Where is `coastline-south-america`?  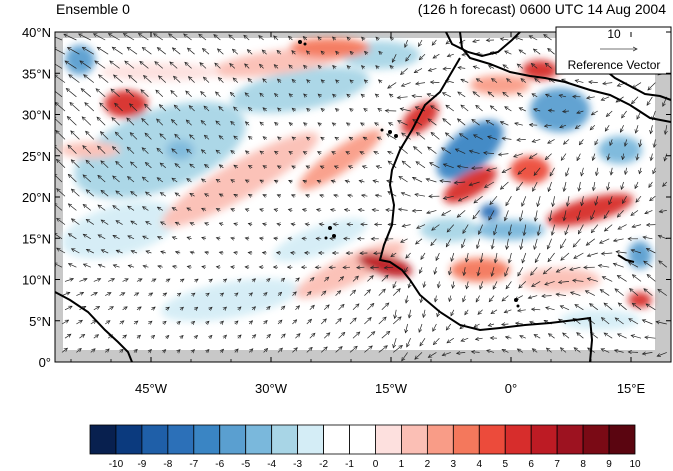 coastline-south-america is located at coordinates (94, 326).